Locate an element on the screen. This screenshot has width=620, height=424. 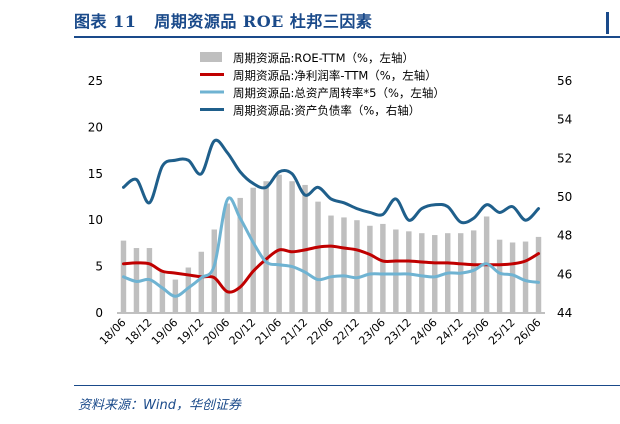
y-right-tick-label: 54 is located at coordinates (564, 120).